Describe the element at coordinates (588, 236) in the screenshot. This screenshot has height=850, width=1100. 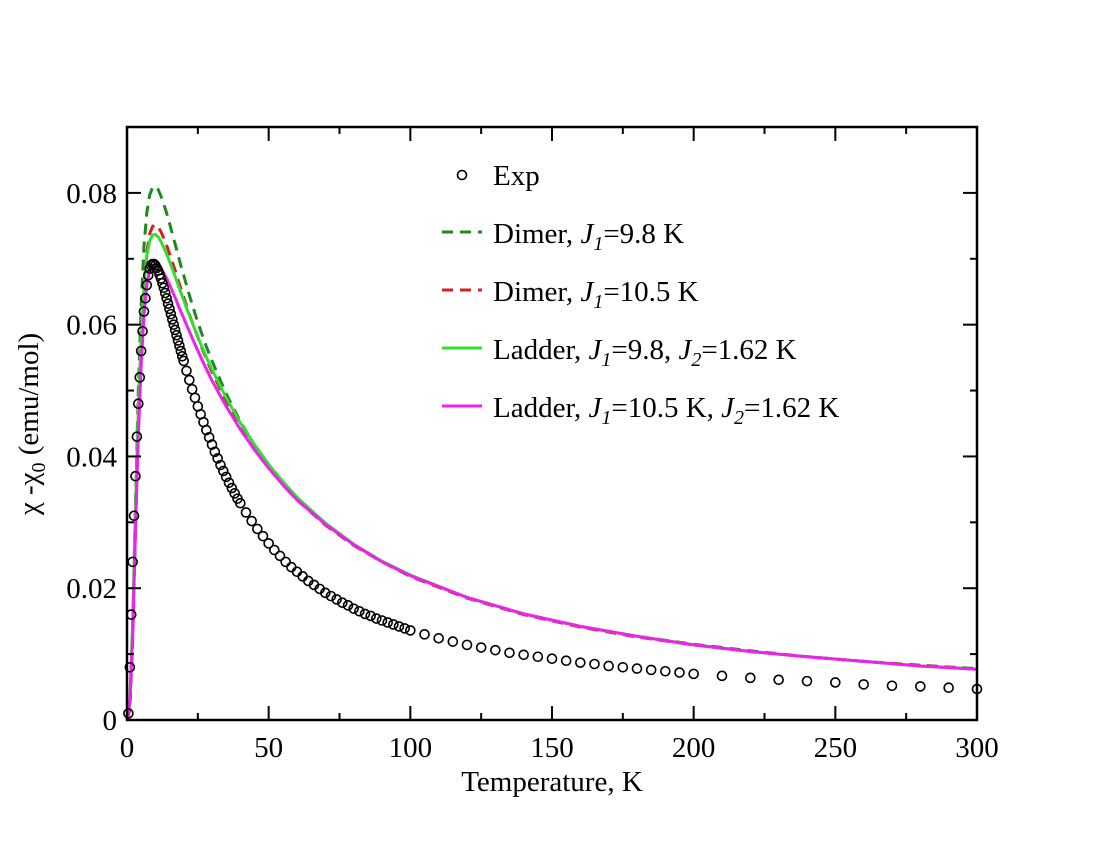
I see `legend-label: Dimer, J1=9.8 K` at that location.